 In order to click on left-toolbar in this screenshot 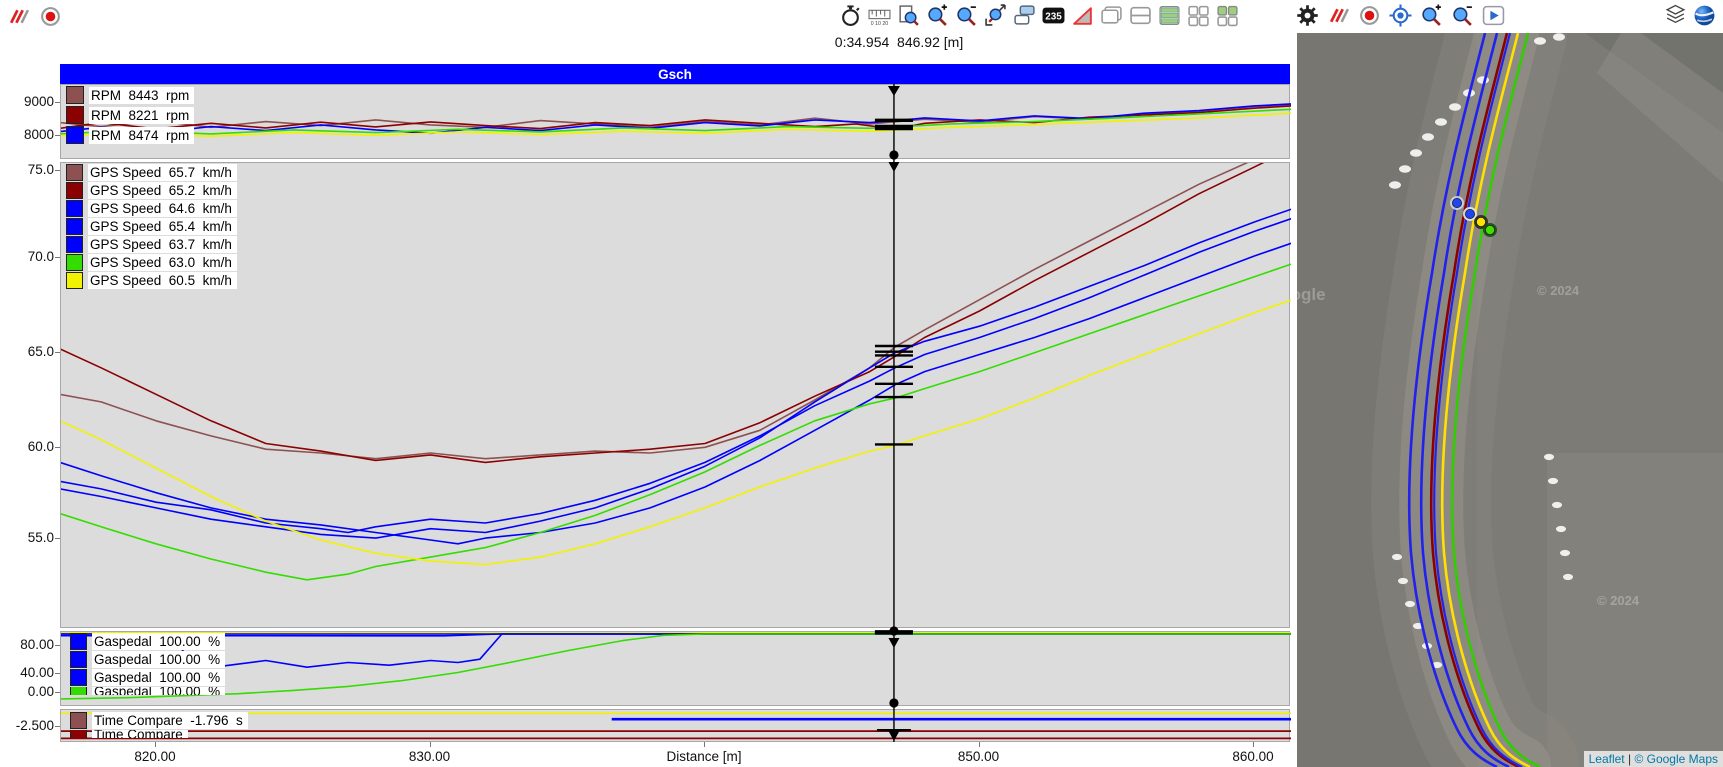, I will do `click(34, 16)`.